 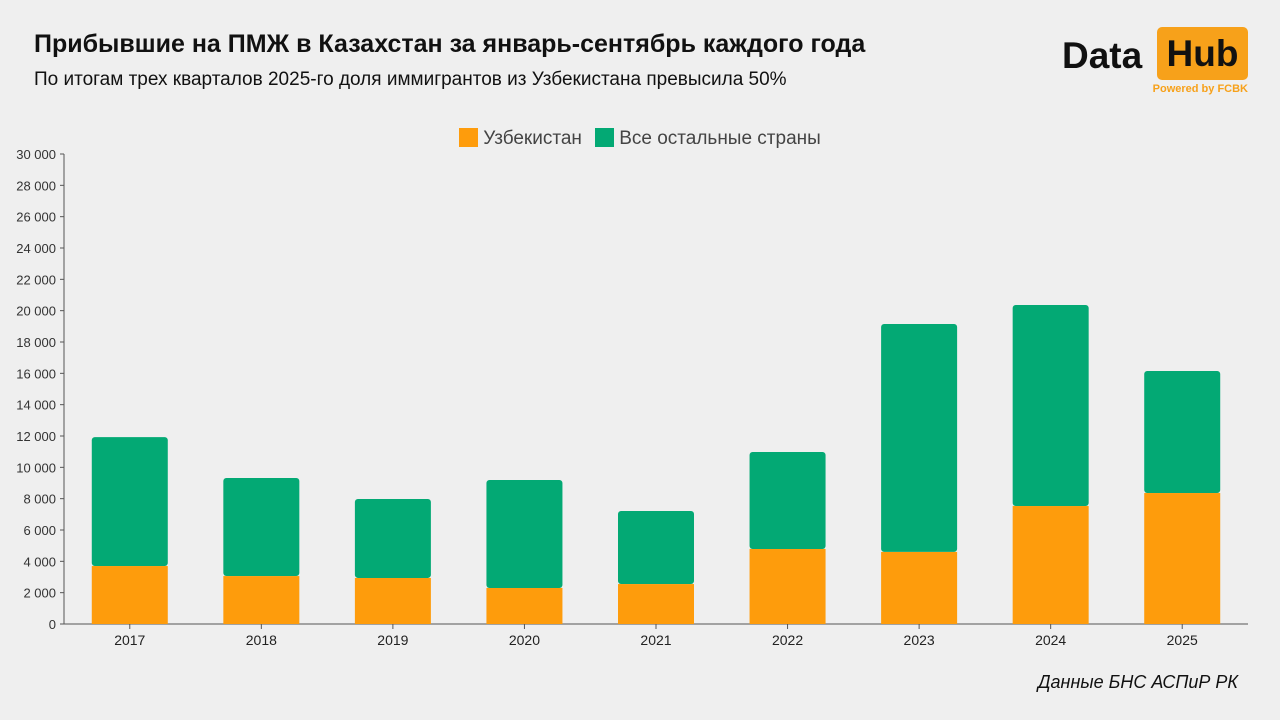 I want to click on x-tick-label: 2024, so click(x=1050, y=640).